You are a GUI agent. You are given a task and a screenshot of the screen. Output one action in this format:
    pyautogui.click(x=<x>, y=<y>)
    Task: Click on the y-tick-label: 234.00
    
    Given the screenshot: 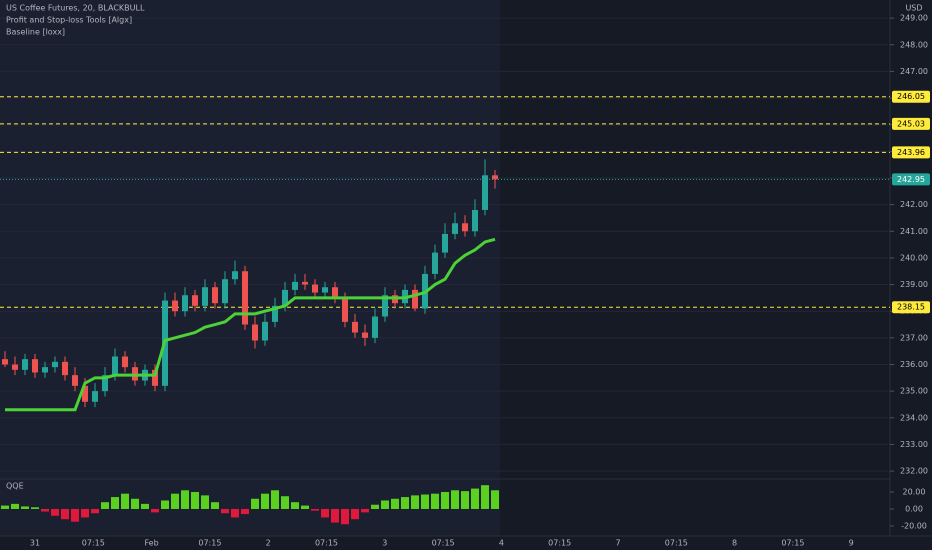 What is the action you would take?
    pyautogui.click(x=914, y=417)
    